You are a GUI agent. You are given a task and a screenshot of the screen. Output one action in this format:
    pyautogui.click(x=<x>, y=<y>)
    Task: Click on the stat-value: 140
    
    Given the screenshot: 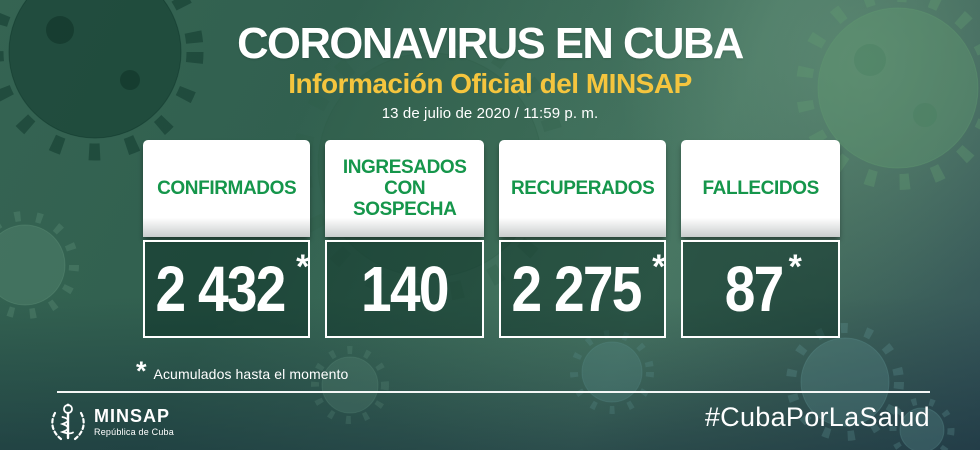 What is the action you would take?
    pyautogui.click(x=405, y=289)
    